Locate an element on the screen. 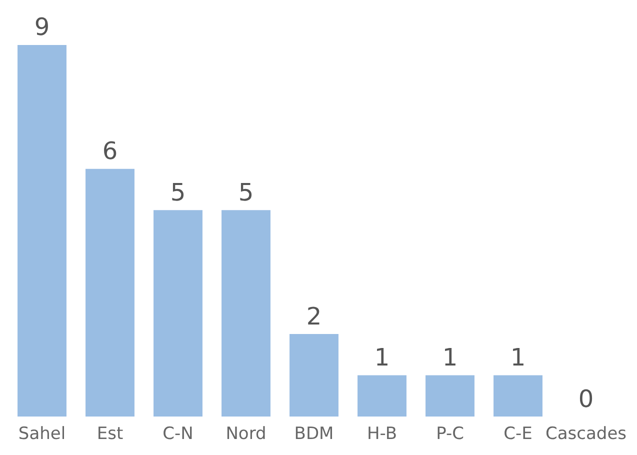 The width and height of the screenshot is (637, 455). x-tick-label: C-E is located at coordinates (518, 434).